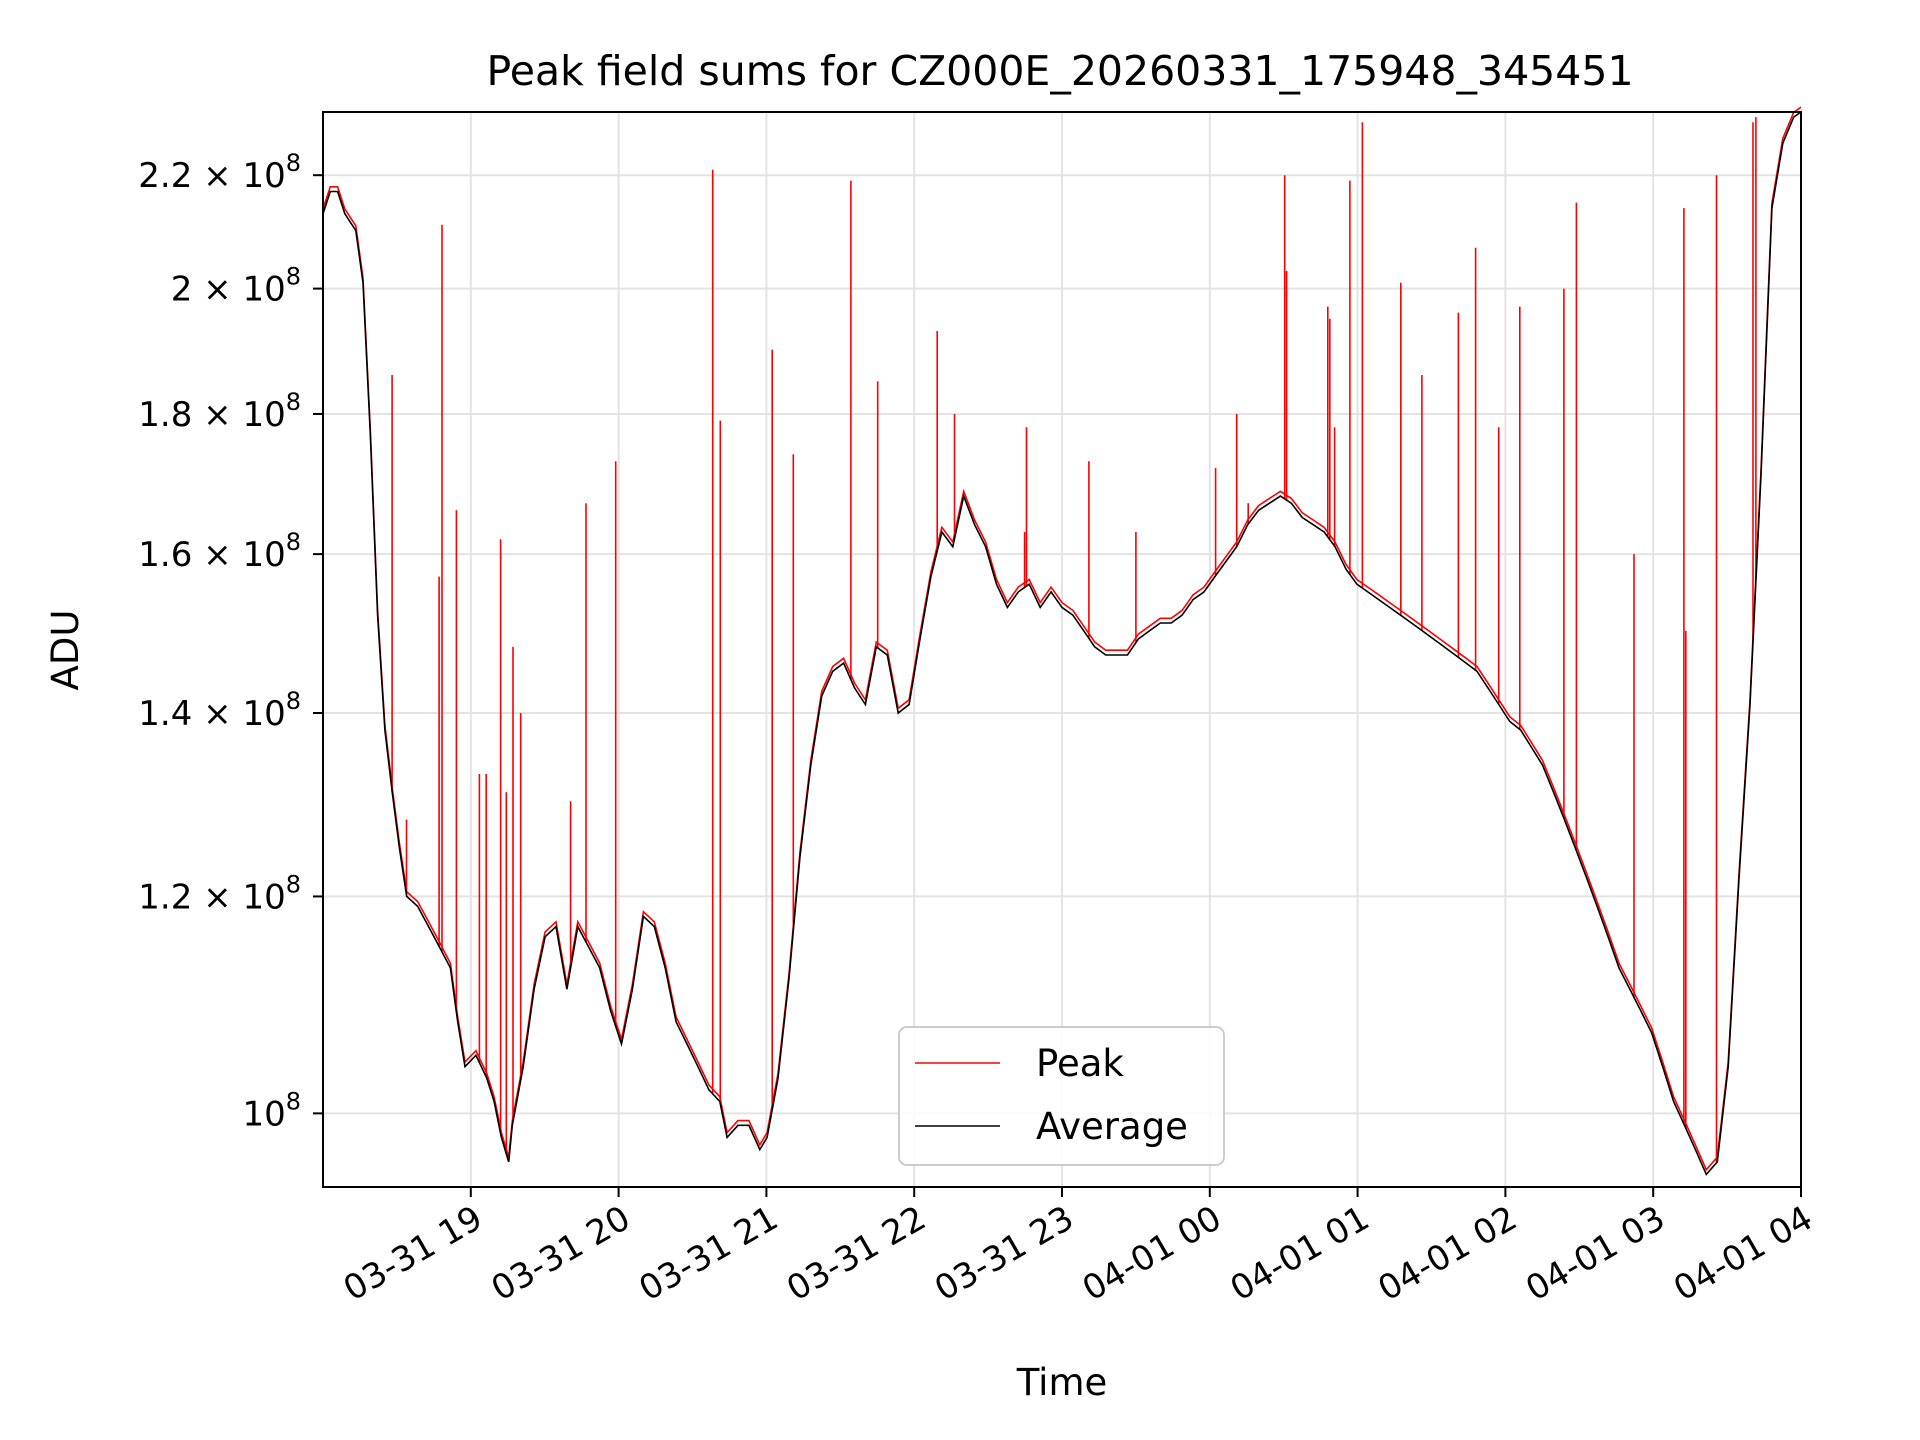 The image size is (1920, 1440). I want to click on legend-peak-label: Peak, so click(1080, 1063).